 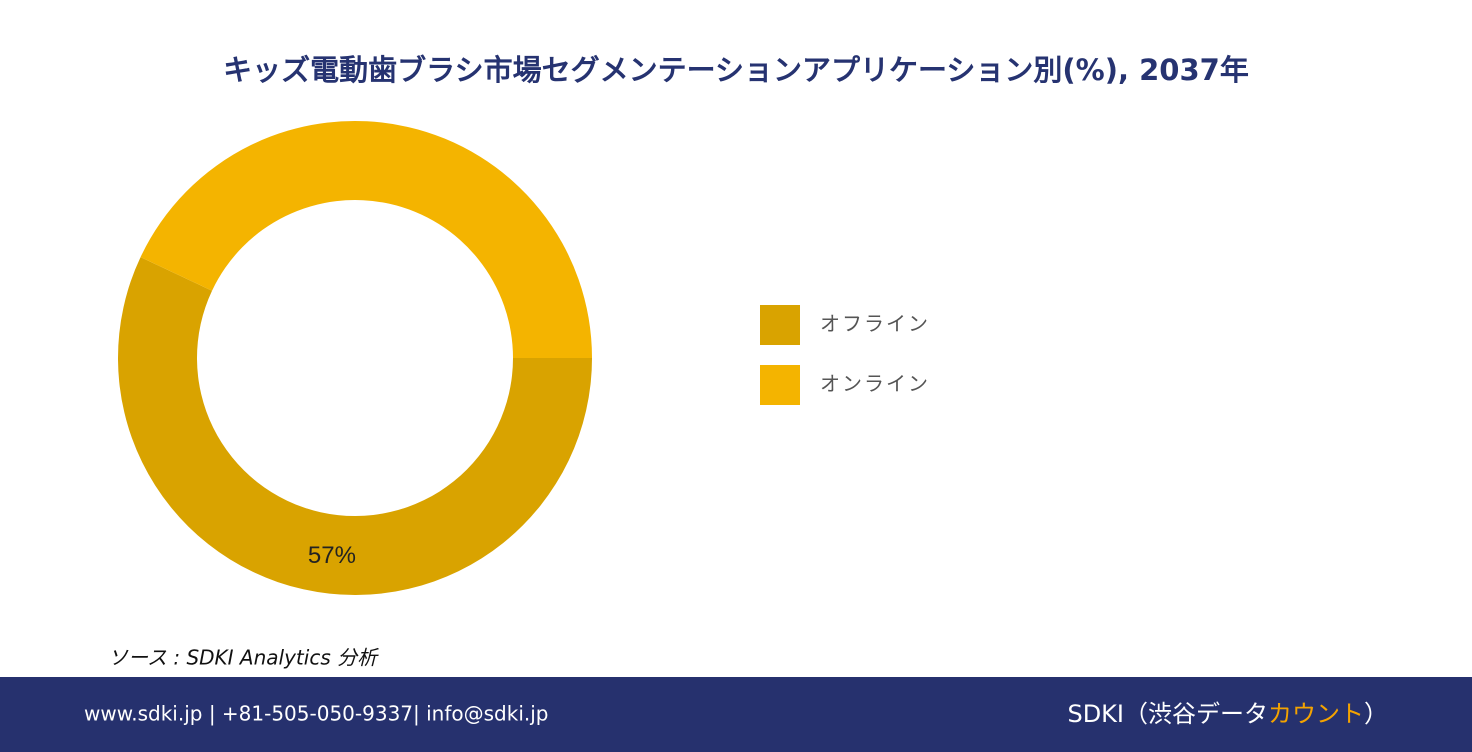 What do you see at coordinates (332, 555) in the screenshot?
I see `data-label: 57%` at bounding box center [332, 555].